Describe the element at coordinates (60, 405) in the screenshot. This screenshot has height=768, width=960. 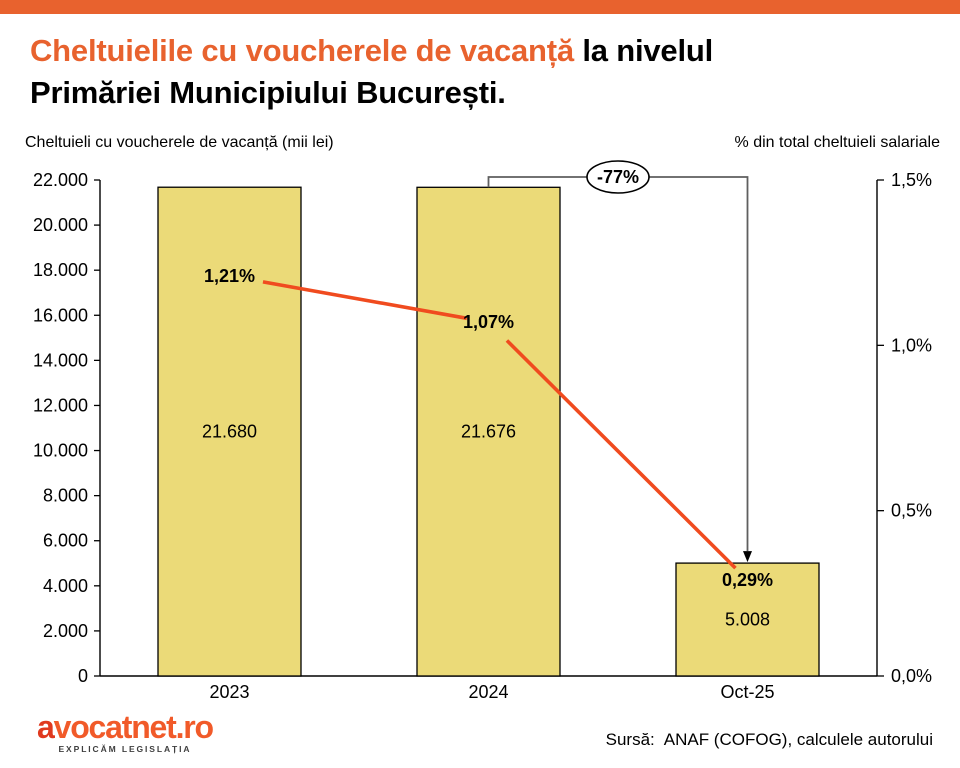
I see `y-axis-left-tick-label: 12.000` at that location.